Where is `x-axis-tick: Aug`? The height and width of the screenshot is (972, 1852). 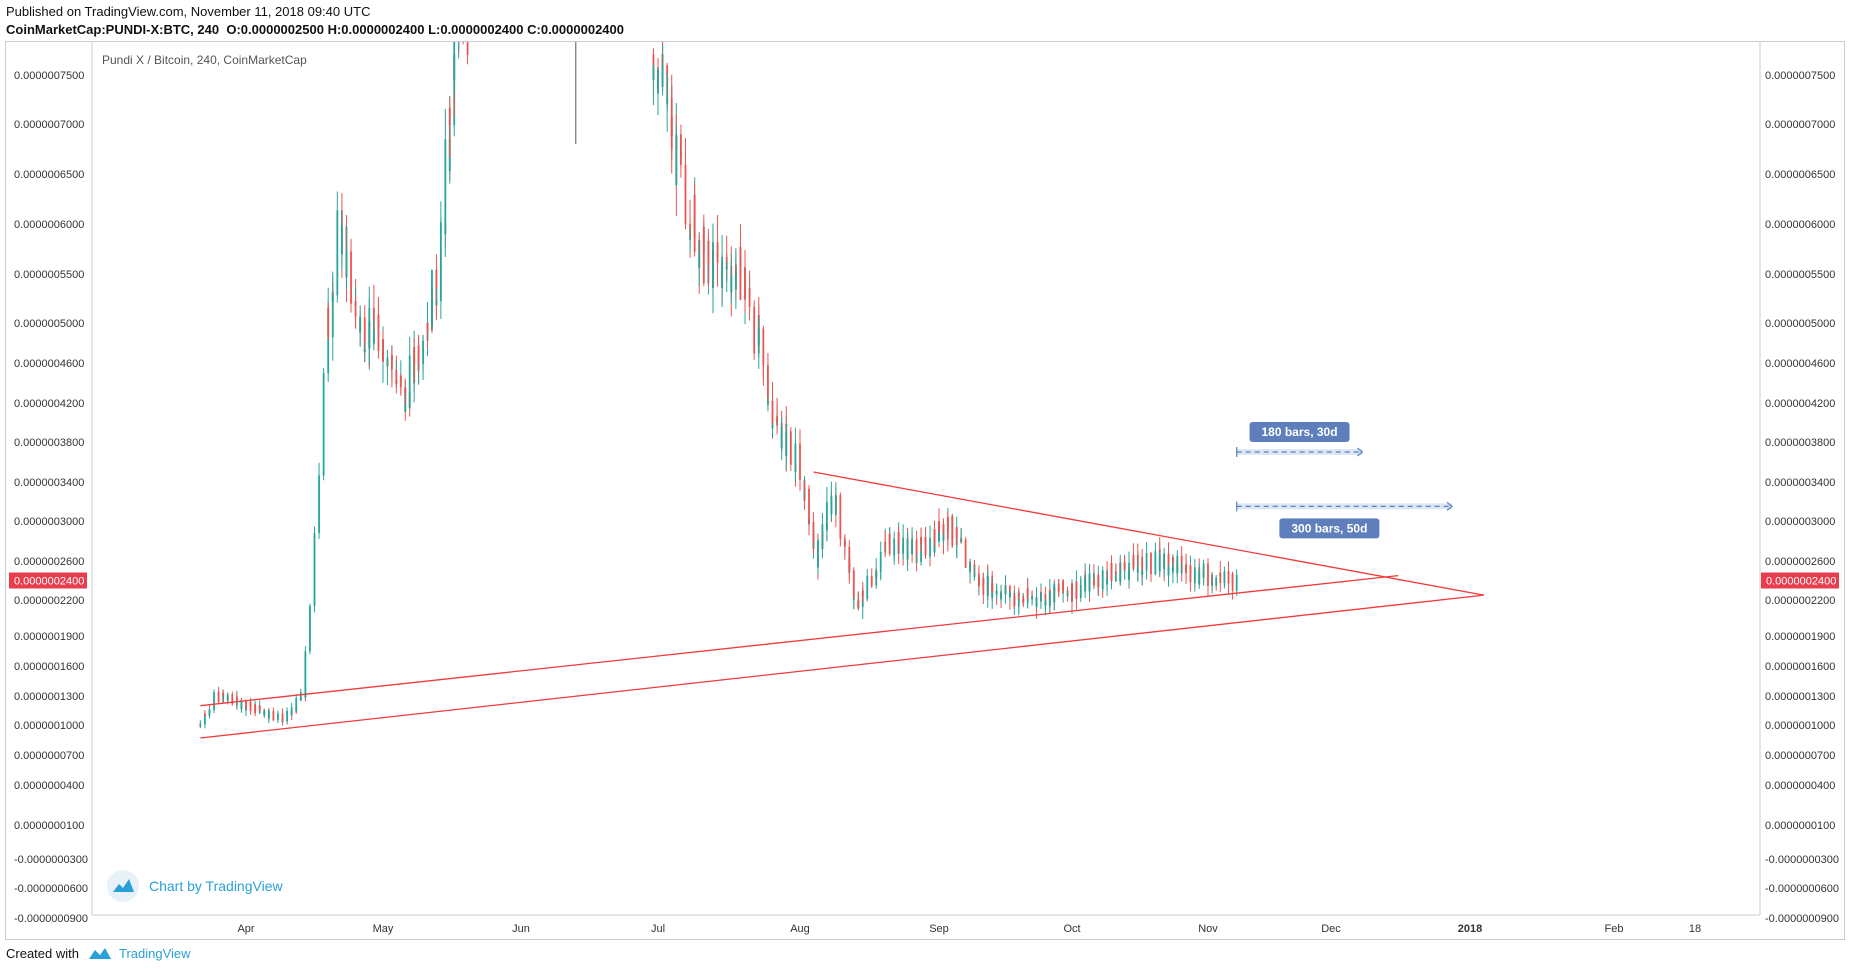 x-axis-tick: Aug is located at coordinates (800, 929).